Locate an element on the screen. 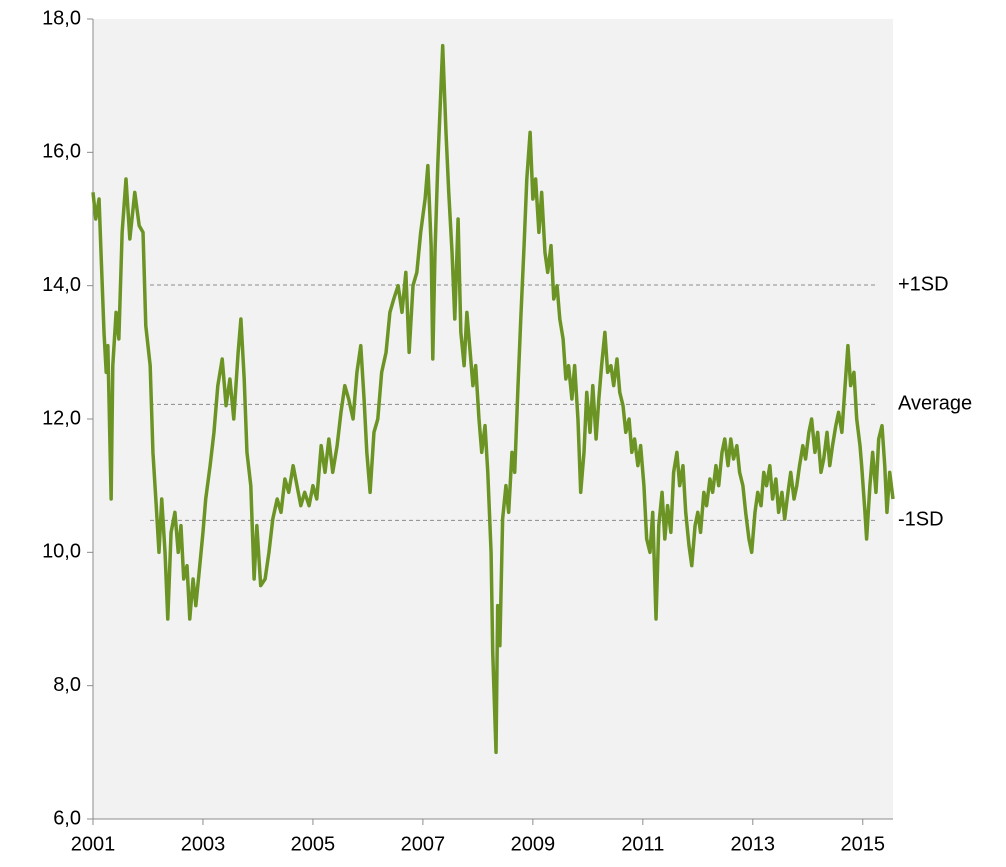 The height and width of the screenshot is (867, 1006). x-tick-label: 2007 is located at coordinates (423, 844).